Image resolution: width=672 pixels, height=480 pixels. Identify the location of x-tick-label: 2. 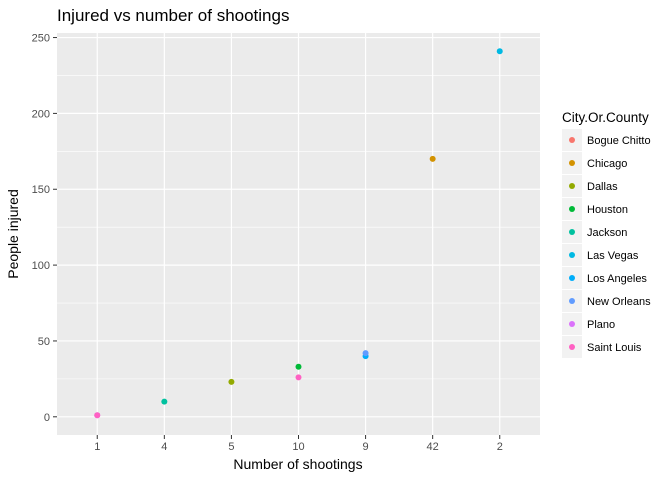
(500, 447).